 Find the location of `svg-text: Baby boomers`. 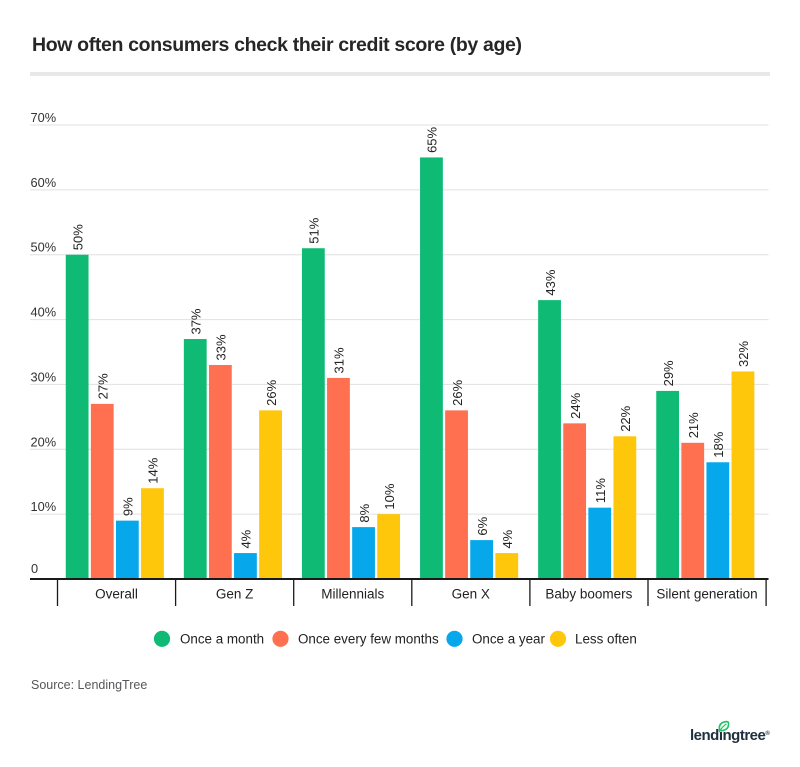

svg-text: Baby boomers is located at coordinates (588, 593).